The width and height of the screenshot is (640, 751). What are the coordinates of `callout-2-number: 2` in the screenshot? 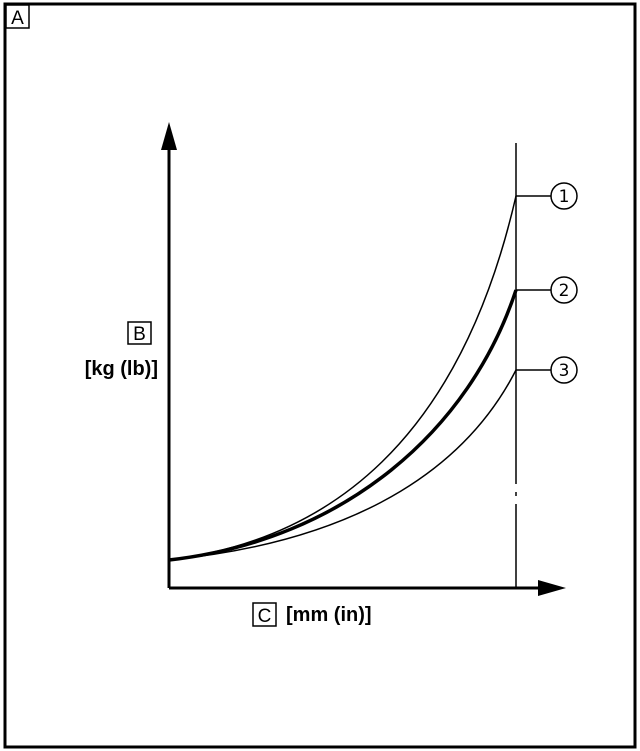 It's located at (564, 291).